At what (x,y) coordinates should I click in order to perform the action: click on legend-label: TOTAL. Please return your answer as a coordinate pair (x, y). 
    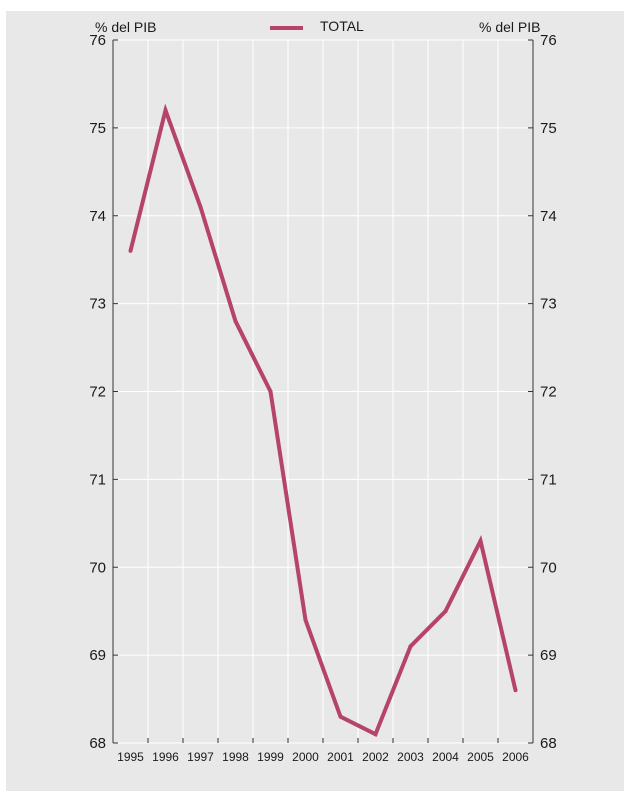
    Looking at the image, I should click on (342, 26).